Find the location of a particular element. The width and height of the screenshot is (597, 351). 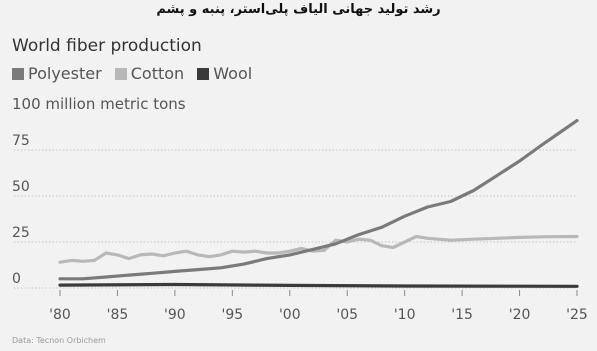

legend-label-cotton: Cotton is located at coordinates (157, 73).